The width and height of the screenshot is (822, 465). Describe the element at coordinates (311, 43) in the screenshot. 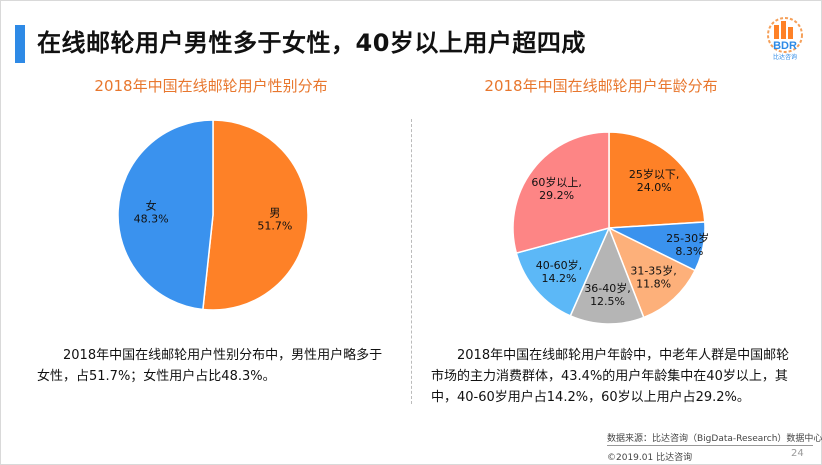

I see `slide-title: 在线邮轮用户男性多于女性，40岁以上用户超四成` at that location.